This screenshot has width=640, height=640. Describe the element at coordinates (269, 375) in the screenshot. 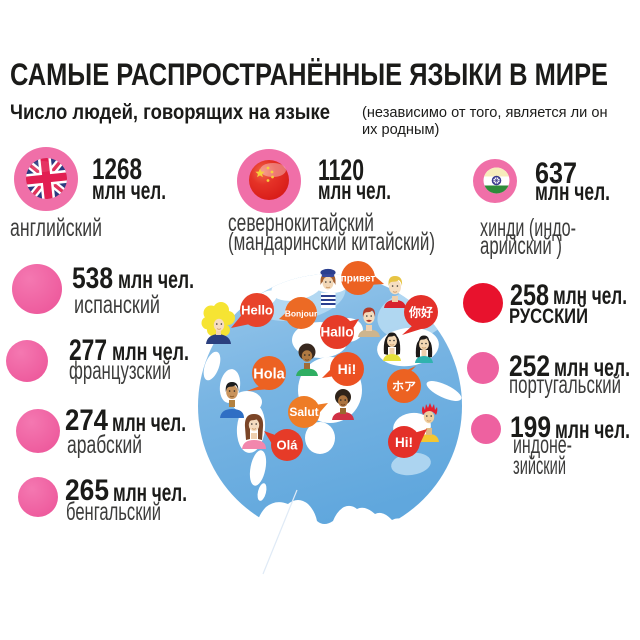

I see `svg-text: Hola` at that location.